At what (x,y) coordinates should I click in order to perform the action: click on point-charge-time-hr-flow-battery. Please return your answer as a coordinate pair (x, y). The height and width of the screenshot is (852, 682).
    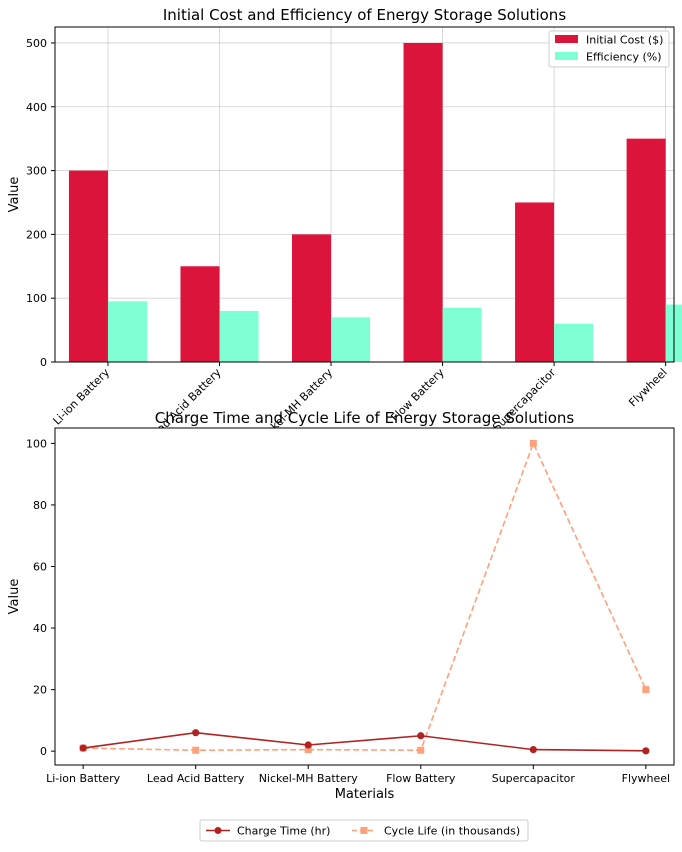
    Looking at the image, I should click on (421, 736).